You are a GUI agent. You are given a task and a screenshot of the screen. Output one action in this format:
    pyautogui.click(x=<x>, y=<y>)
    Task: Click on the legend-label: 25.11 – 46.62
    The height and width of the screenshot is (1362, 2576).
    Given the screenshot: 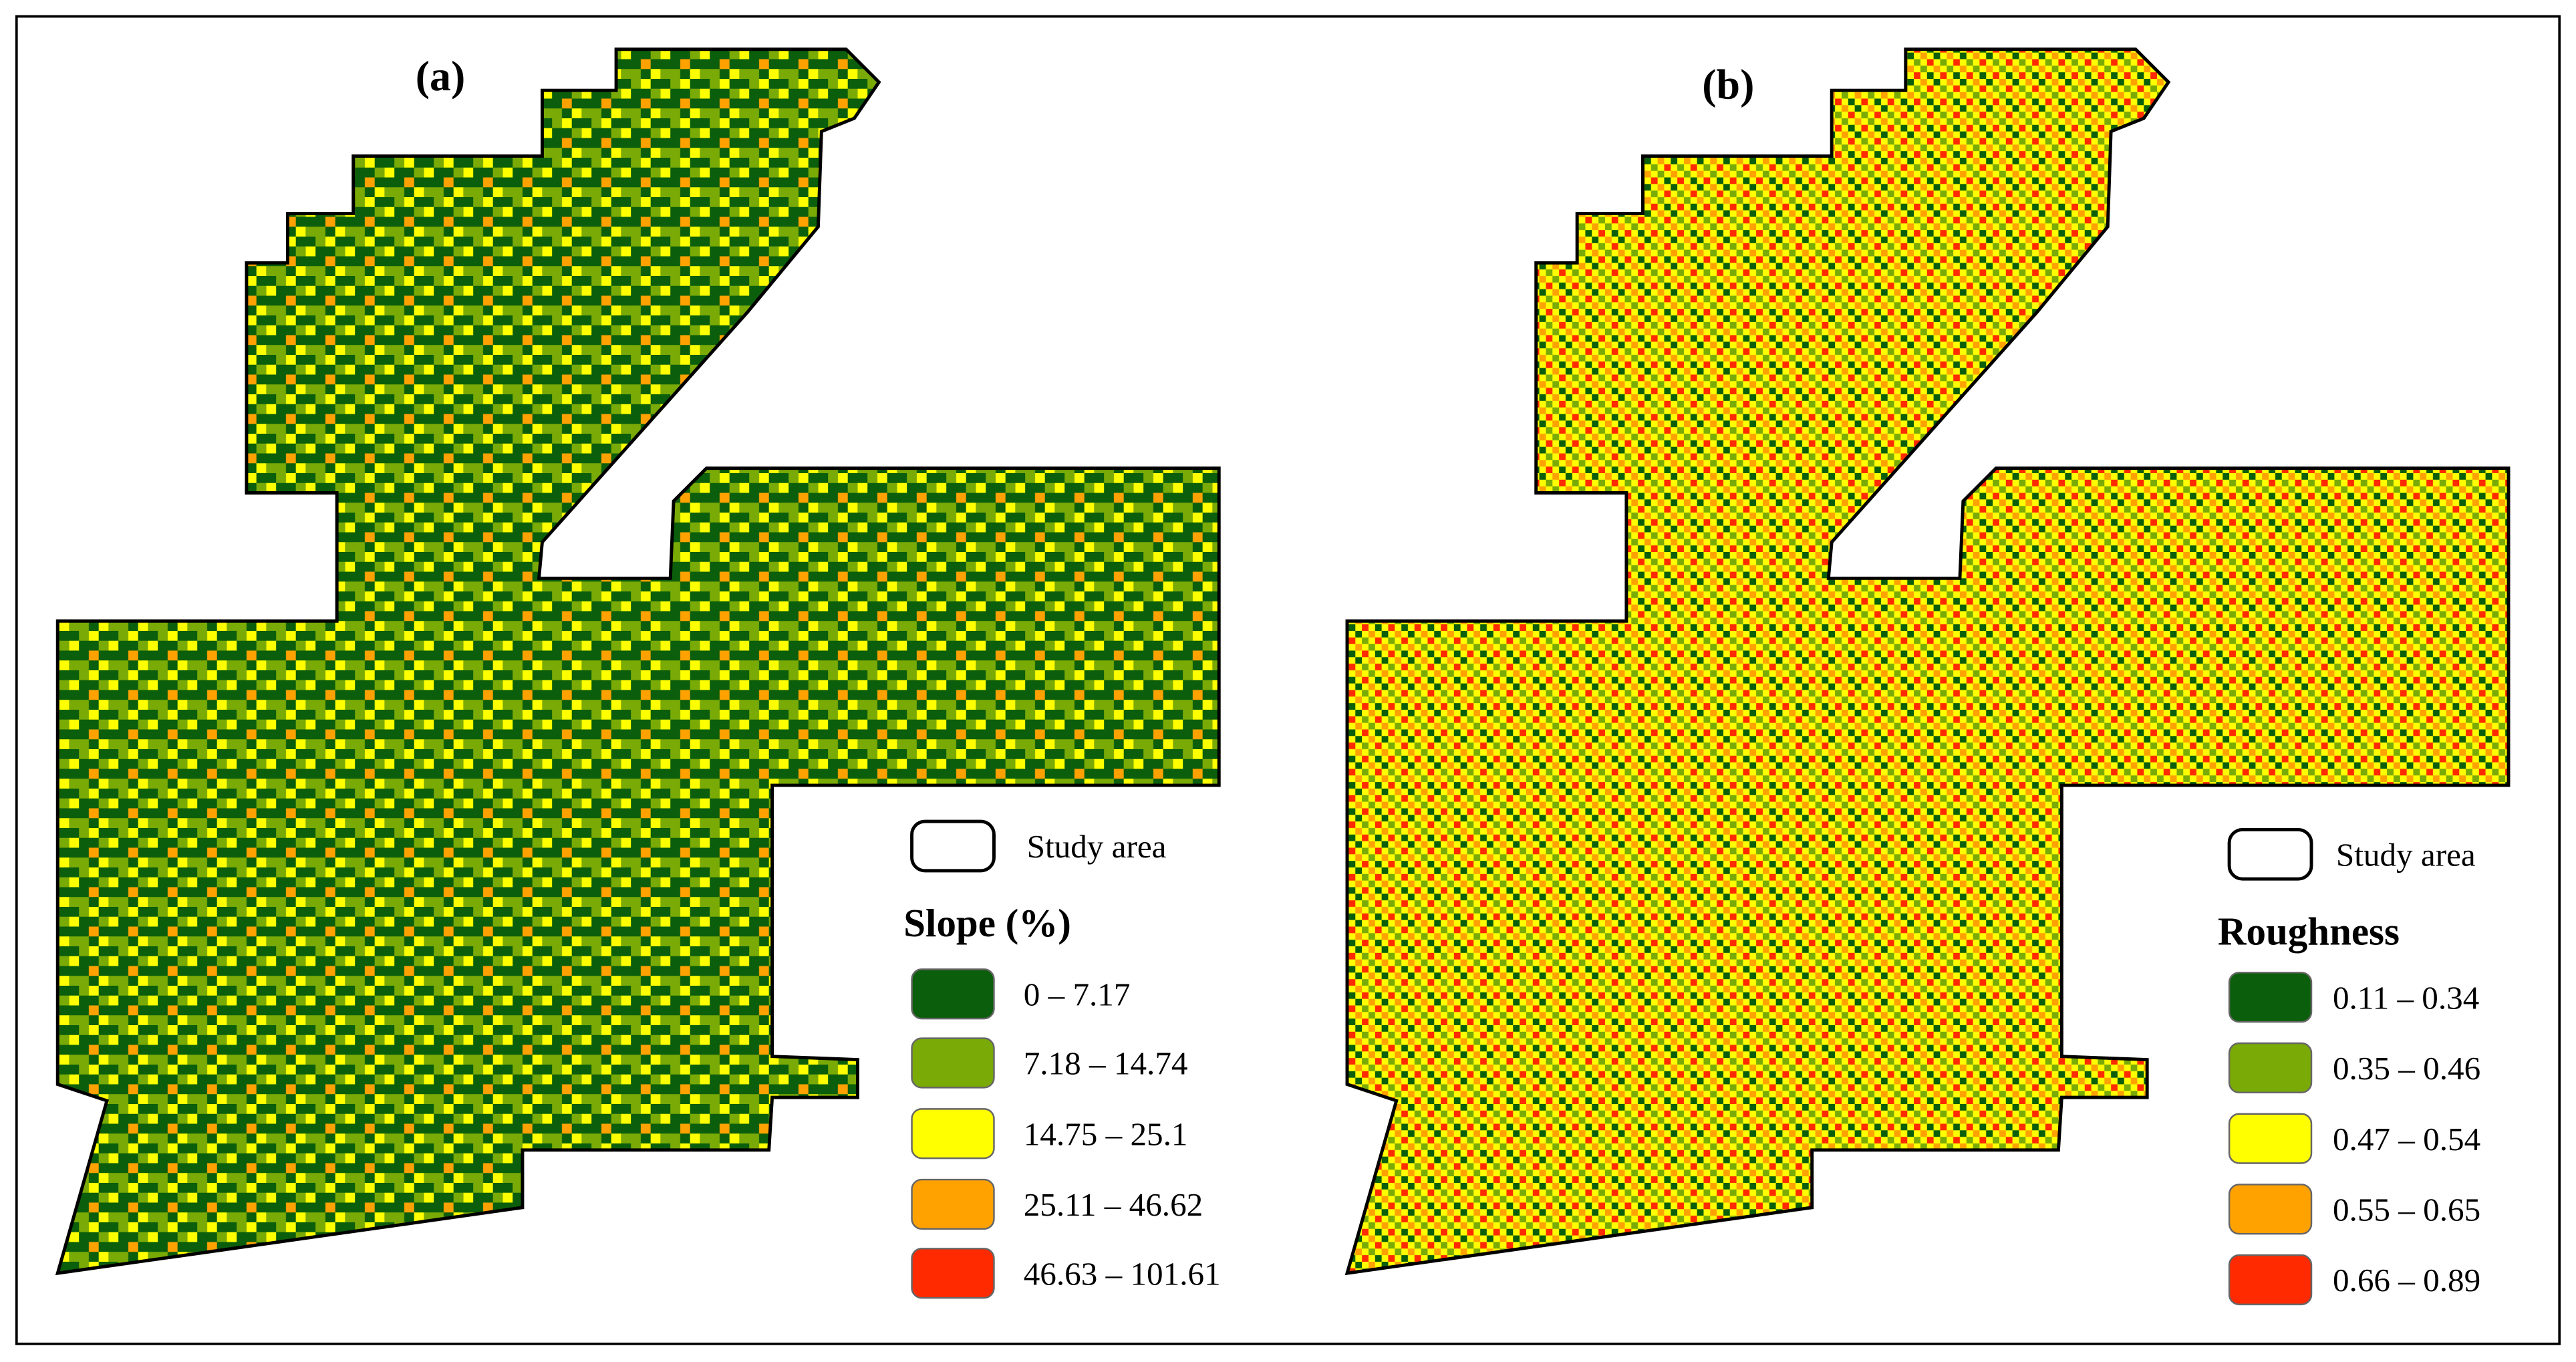 What is the action you would take?
    pyautogui.click(x=1113, y=1205)
    